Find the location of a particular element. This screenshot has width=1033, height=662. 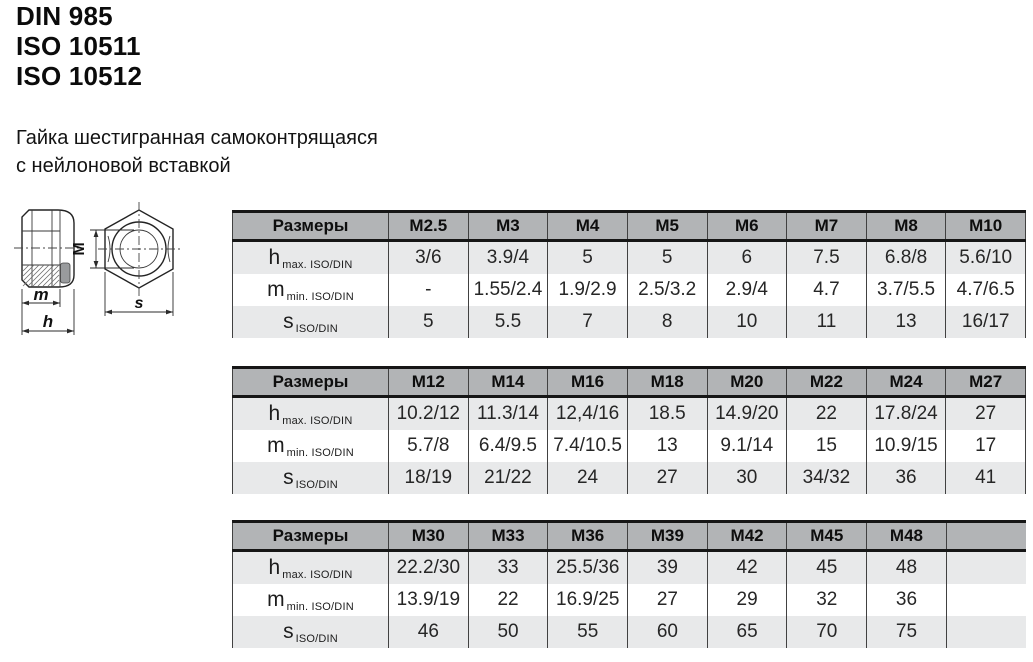

row-label-symbol: h is located at coordinates (274, 567).